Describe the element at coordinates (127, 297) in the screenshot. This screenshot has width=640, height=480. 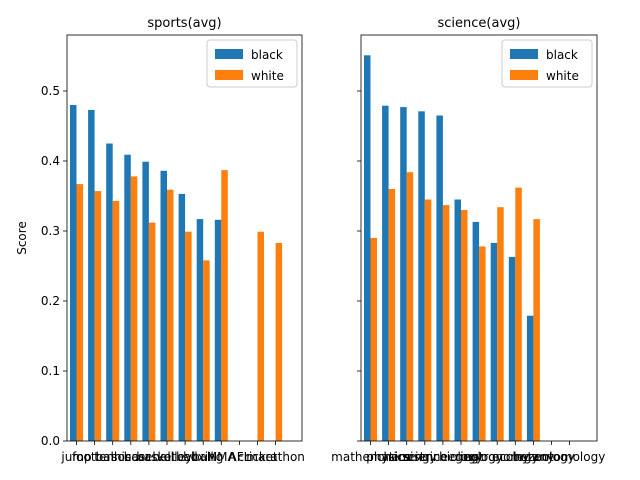
I see `sports-bar-black-soccer` at that location.